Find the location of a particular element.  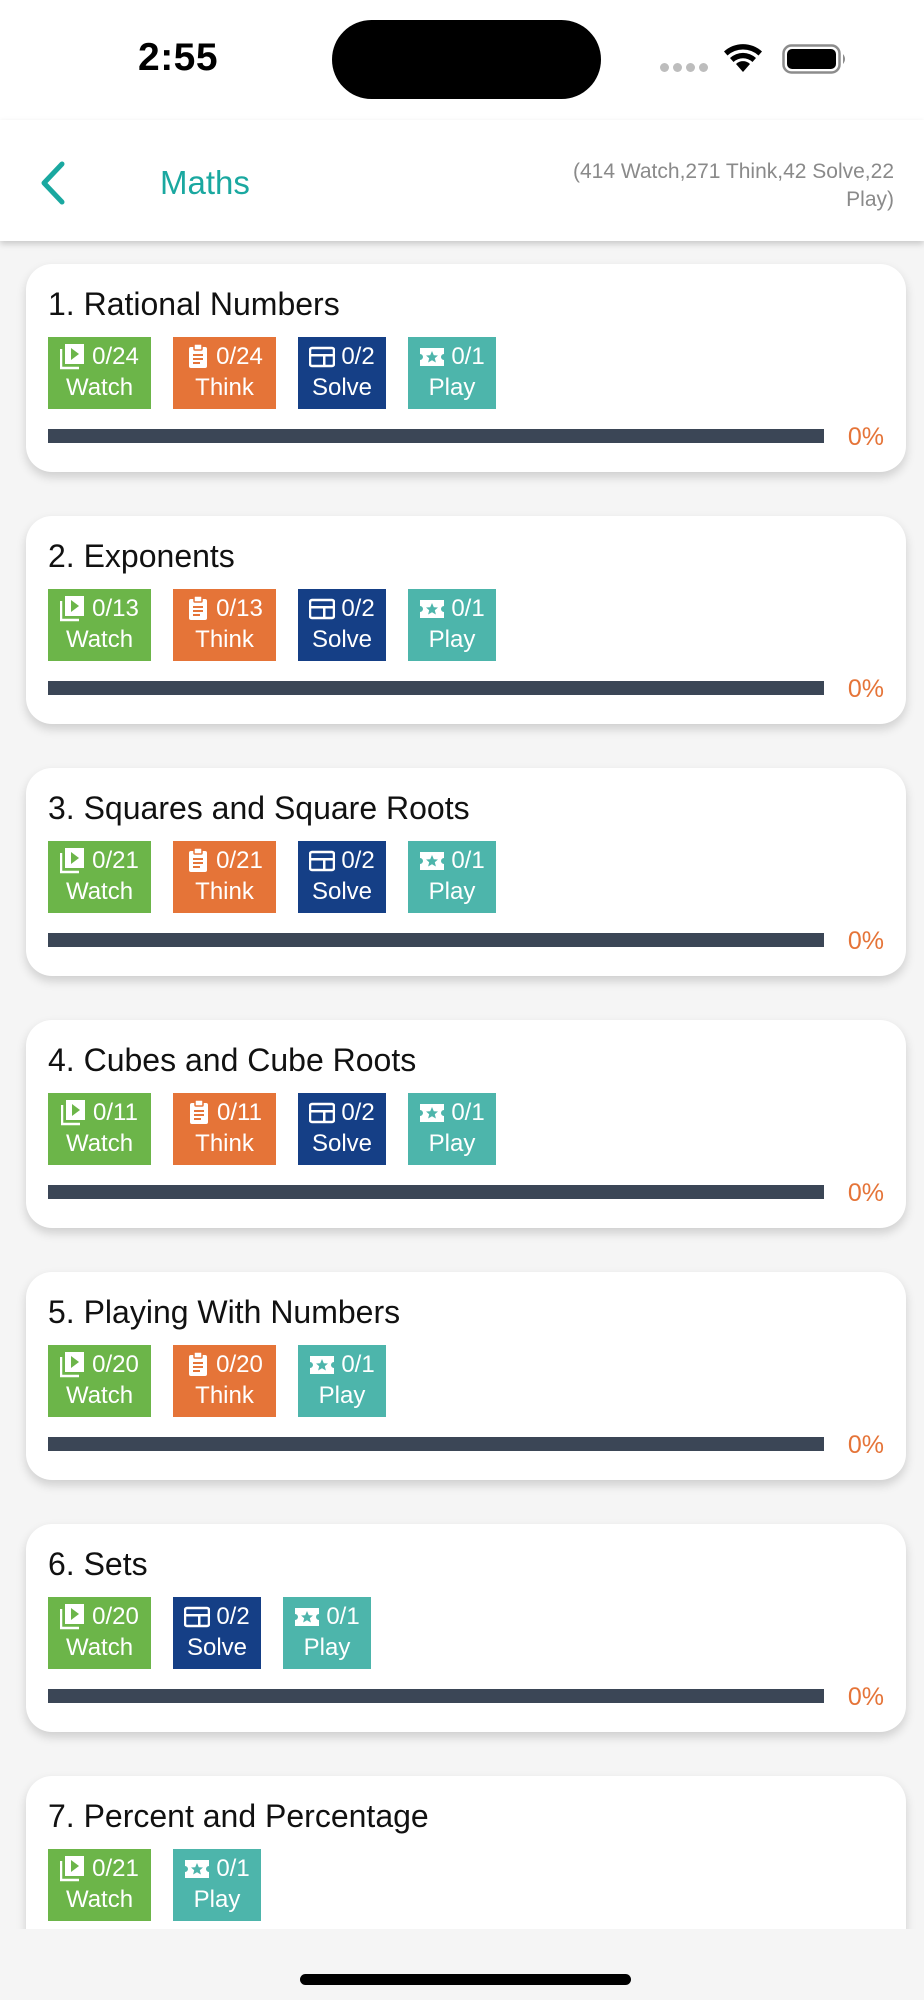

wifi-icon is located at coordinates (743, 58).